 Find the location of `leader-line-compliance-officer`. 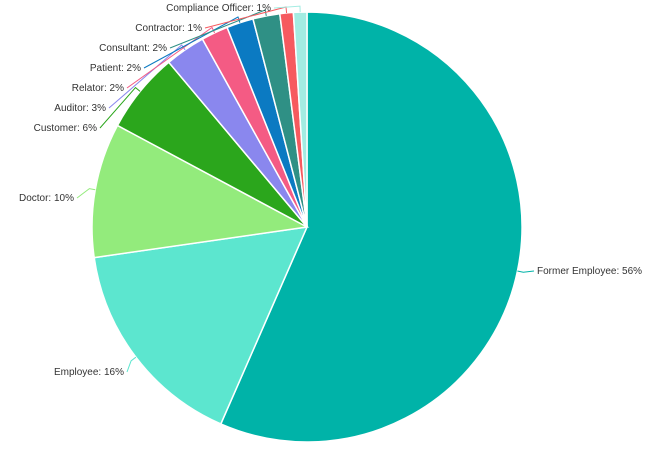

leader-line-compliance-officer is located at coordinates (287, 9).